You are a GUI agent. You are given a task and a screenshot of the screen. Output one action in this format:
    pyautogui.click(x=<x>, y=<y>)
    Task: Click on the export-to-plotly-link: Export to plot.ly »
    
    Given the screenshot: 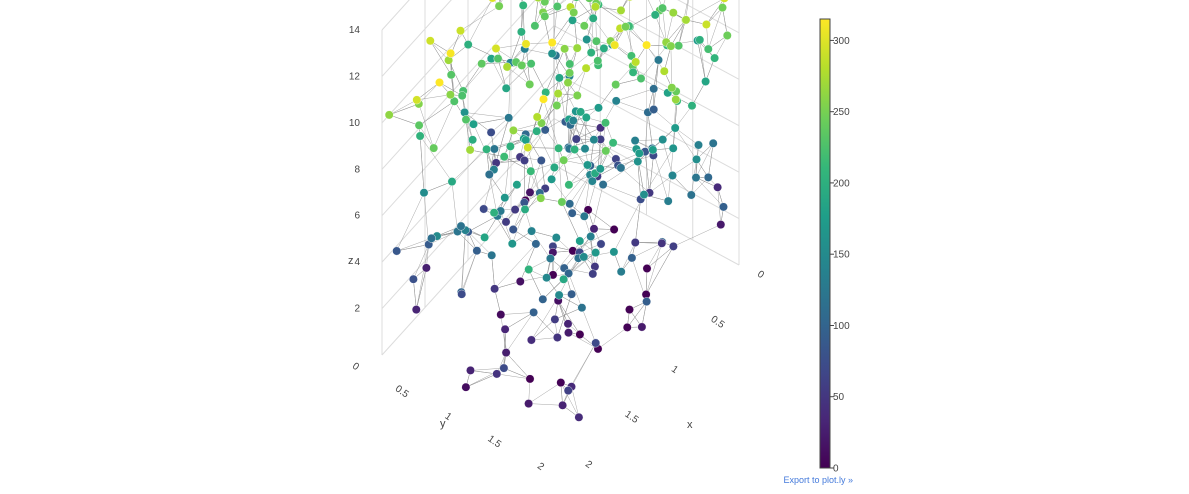 What is the action you would take?
    pyautogui.click(x=818, y=480)
    